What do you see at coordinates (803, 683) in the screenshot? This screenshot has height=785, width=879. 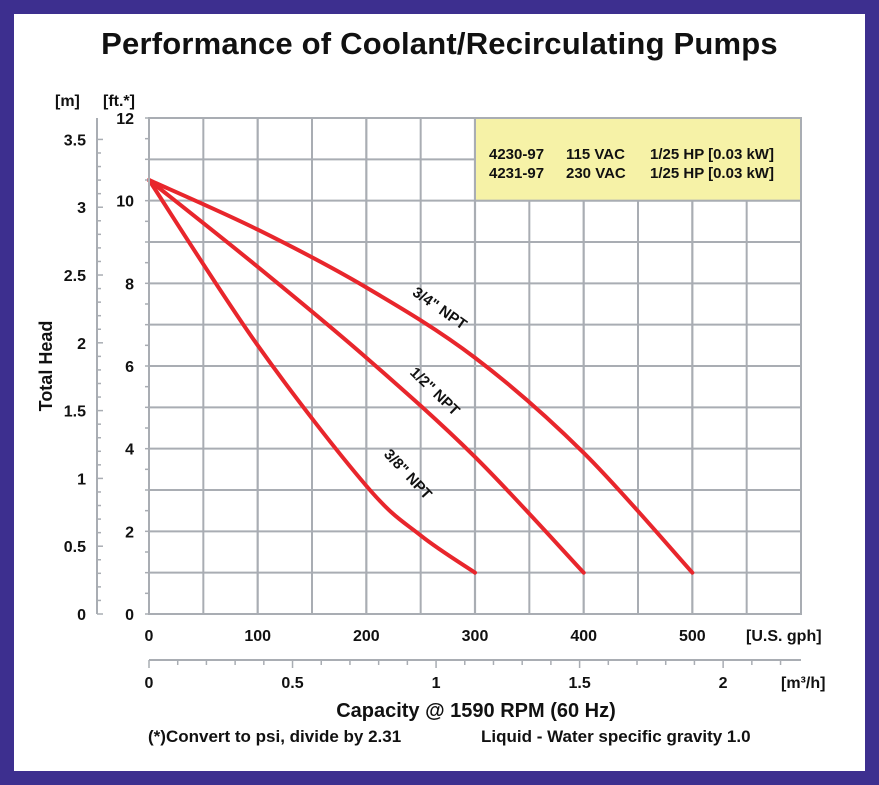 I see `x-unit-m3h: [m³/h]` at bounding box center [803, 683].